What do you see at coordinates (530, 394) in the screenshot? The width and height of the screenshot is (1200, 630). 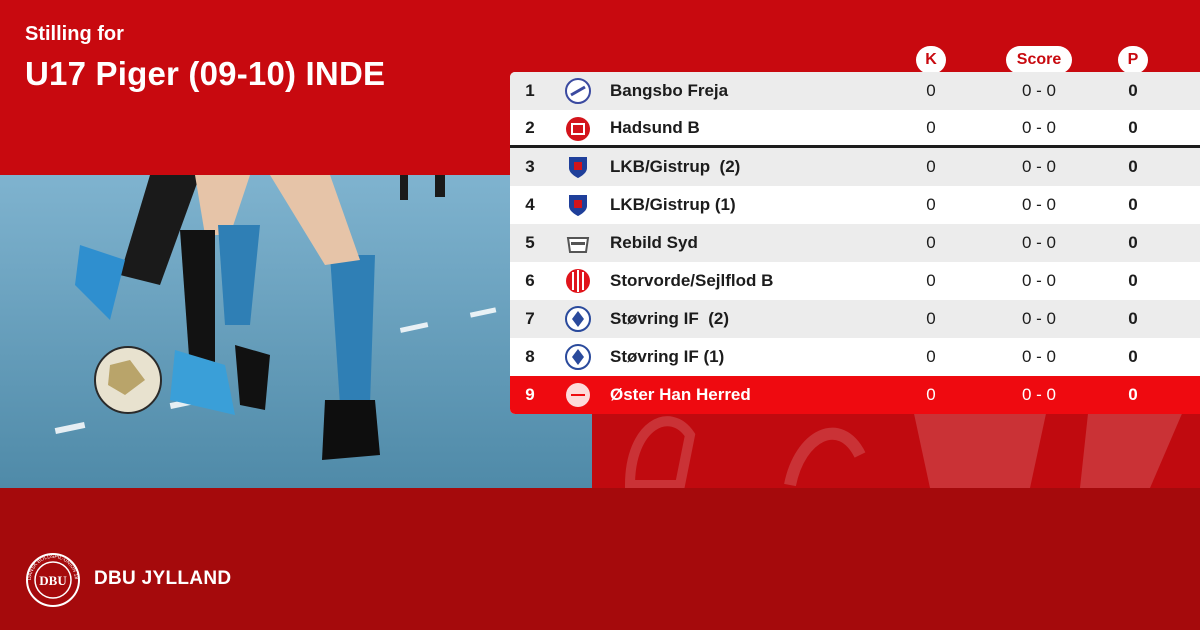 I see `row-position: 9` at bounding box center [530, 394].